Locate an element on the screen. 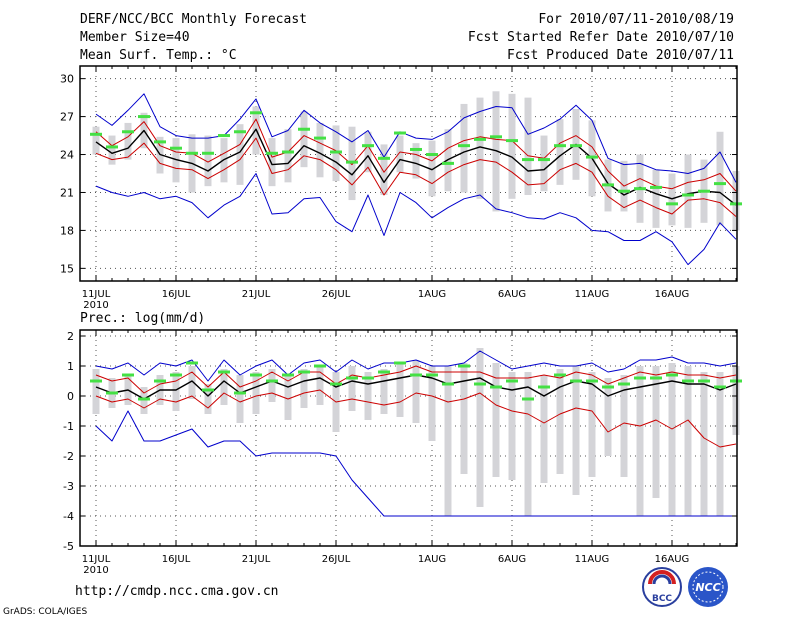  x-tick-label: 26JUL is located at coordinates (336, 559).